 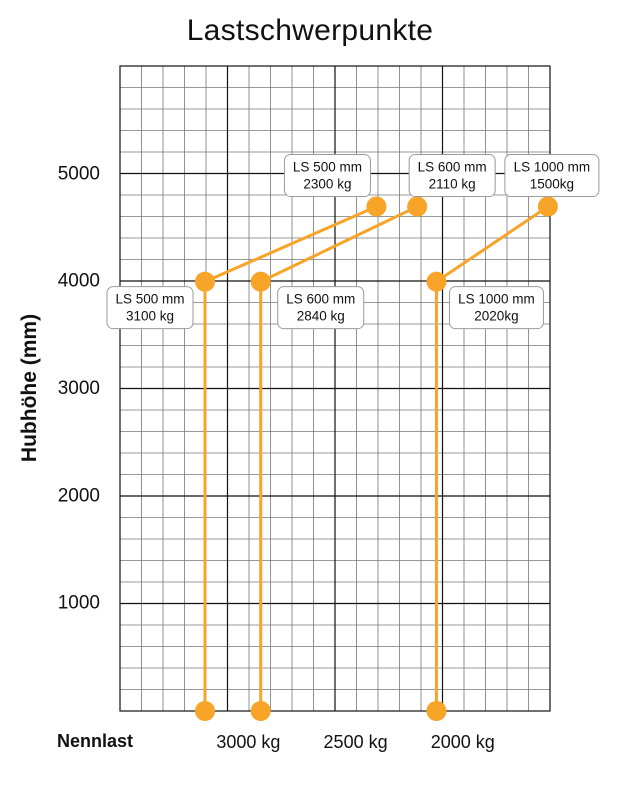 I want to click on point-callout: LS 1000 mm 2020kg, so click(x=496, y=308).